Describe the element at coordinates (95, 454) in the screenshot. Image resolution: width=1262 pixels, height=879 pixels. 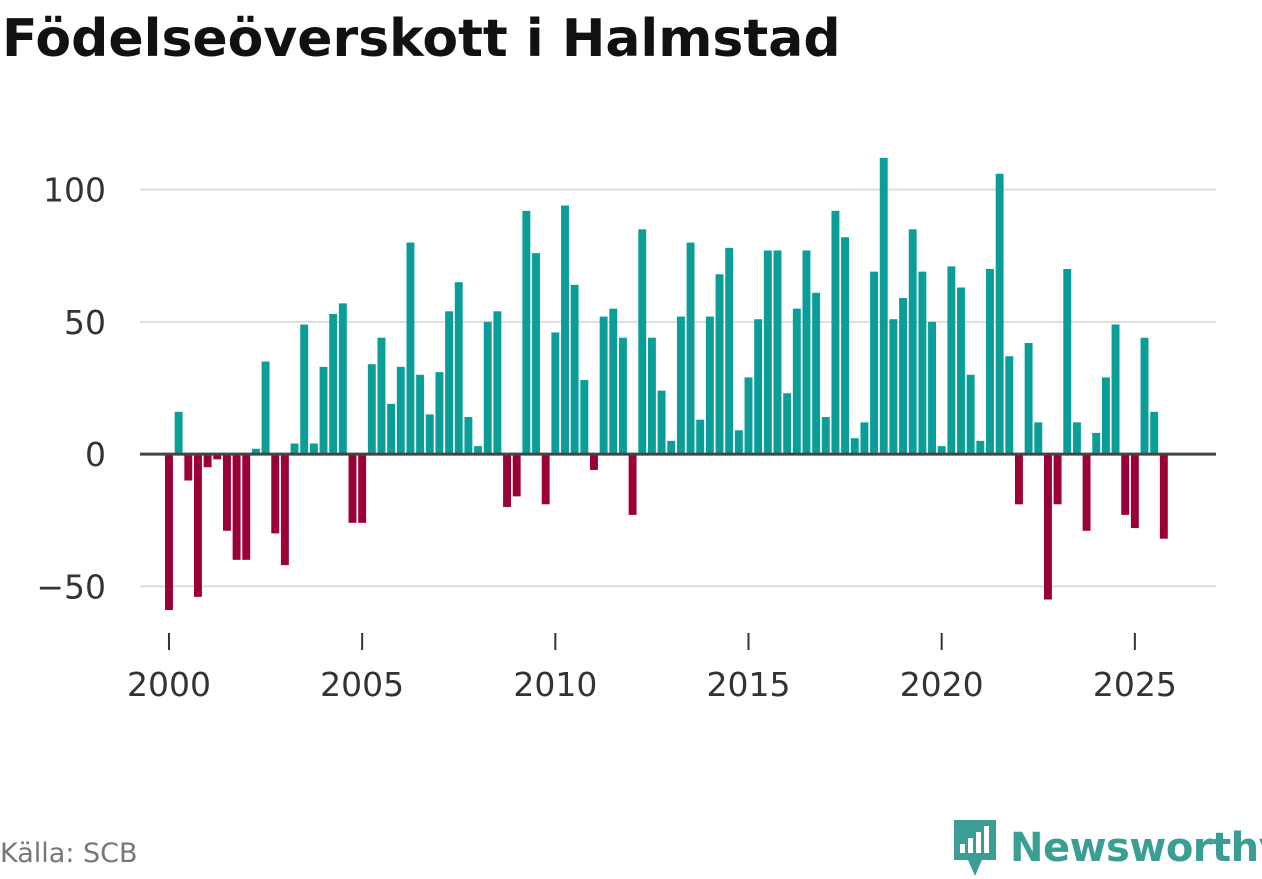
I see `y-tick-label: 0` at that location.